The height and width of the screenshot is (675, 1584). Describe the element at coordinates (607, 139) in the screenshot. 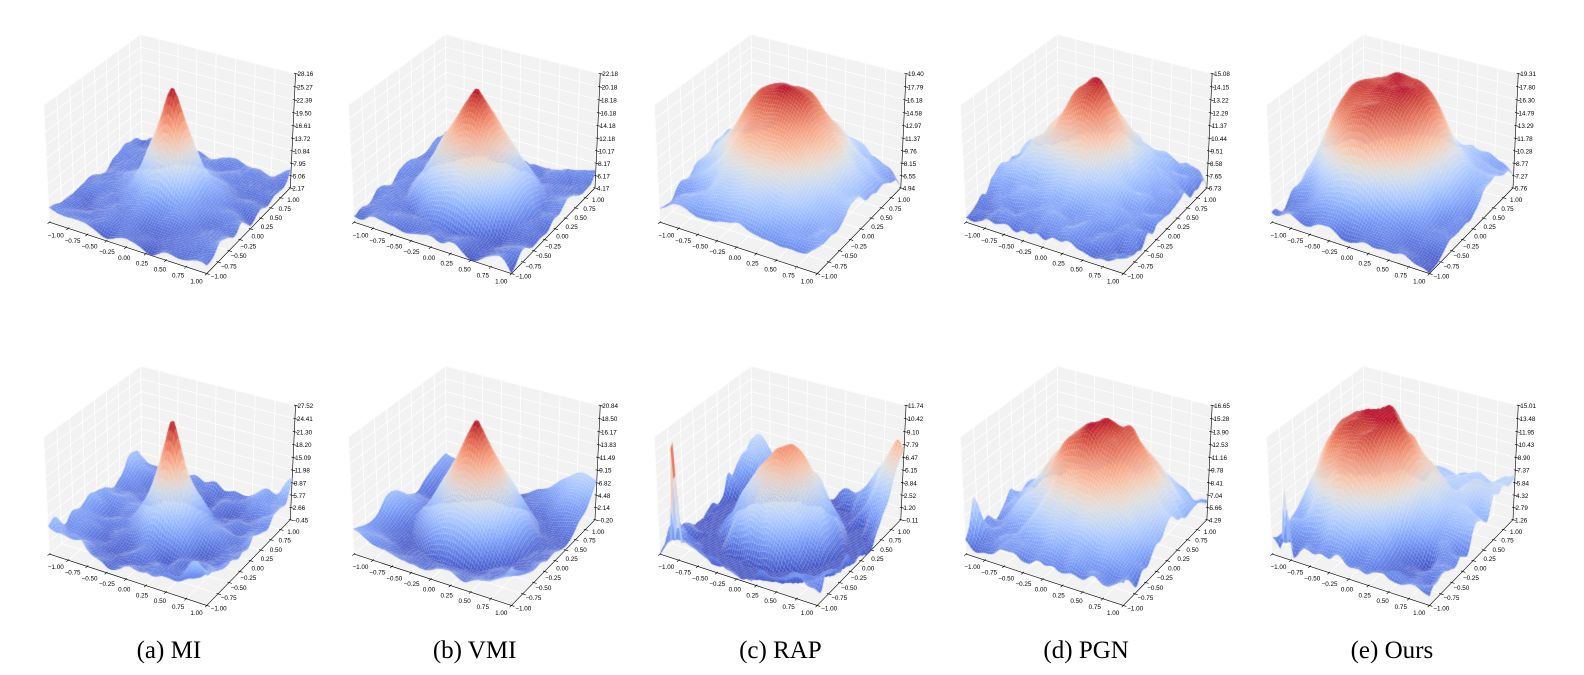

I see `svg-text: 12.18` at that location.